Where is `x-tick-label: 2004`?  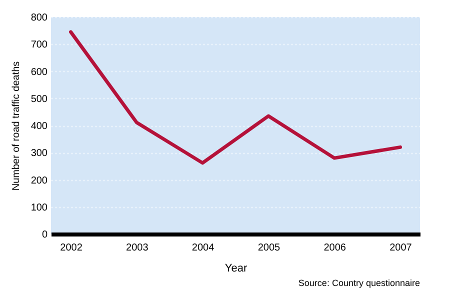 x-tick-label: 2004 is located at coordinates (203, 248).